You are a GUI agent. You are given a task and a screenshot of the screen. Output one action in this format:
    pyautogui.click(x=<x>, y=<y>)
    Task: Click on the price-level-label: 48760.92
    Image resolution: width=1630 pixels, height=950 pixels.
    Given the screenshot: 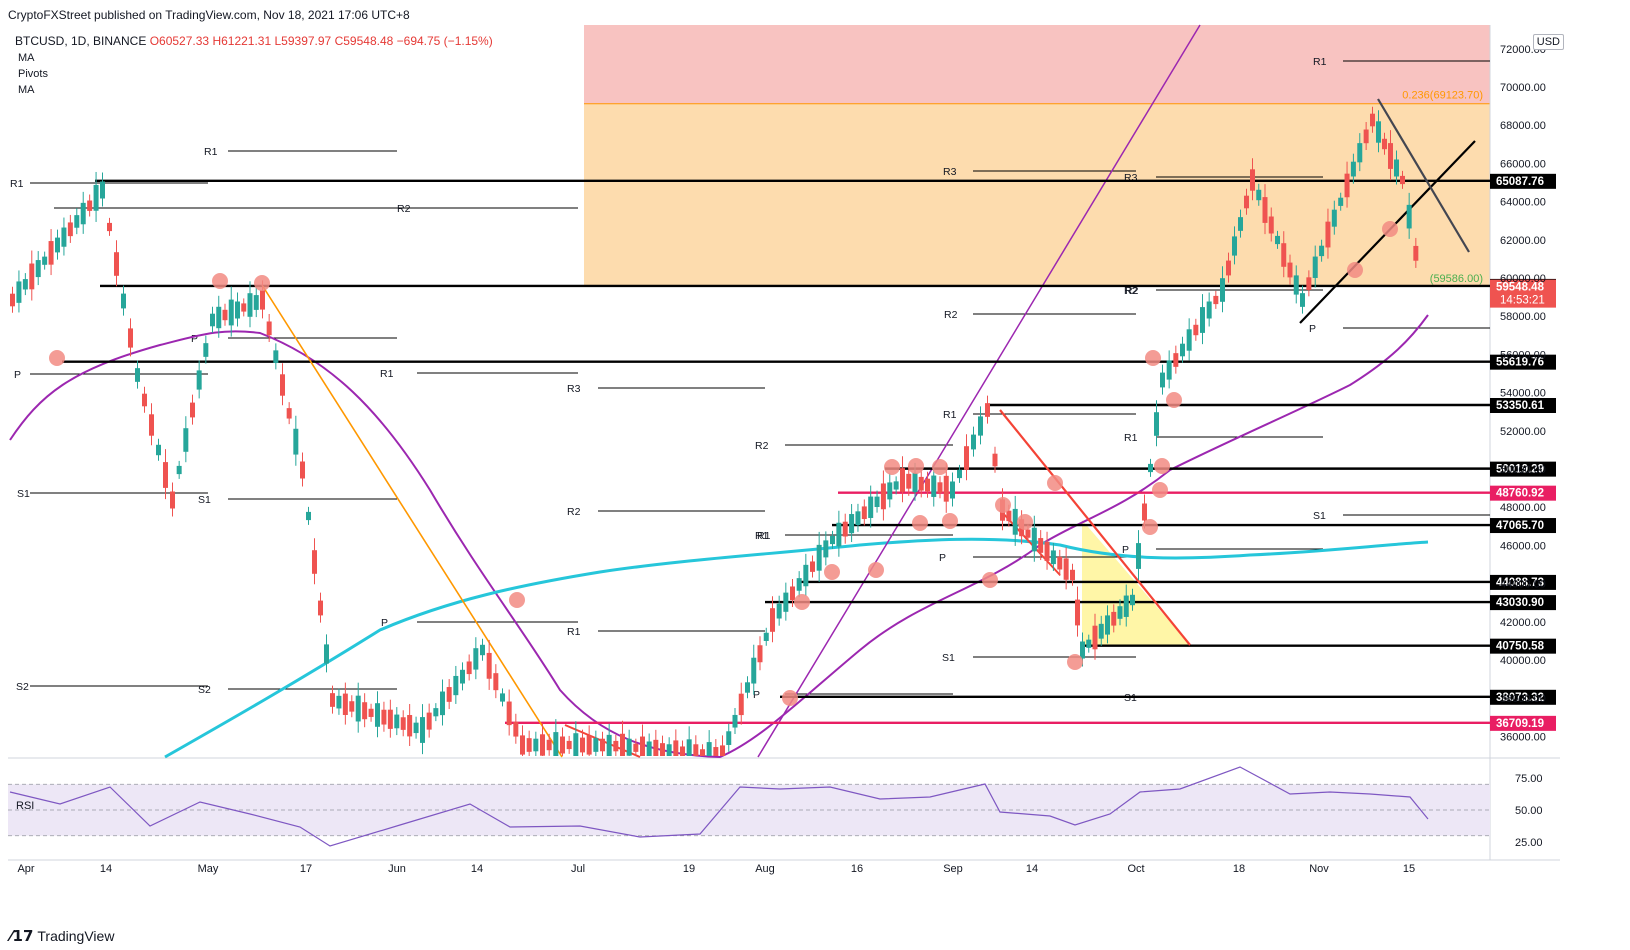 What is the action you would take?
    pyautogui.click(x=1520, y=494)
    